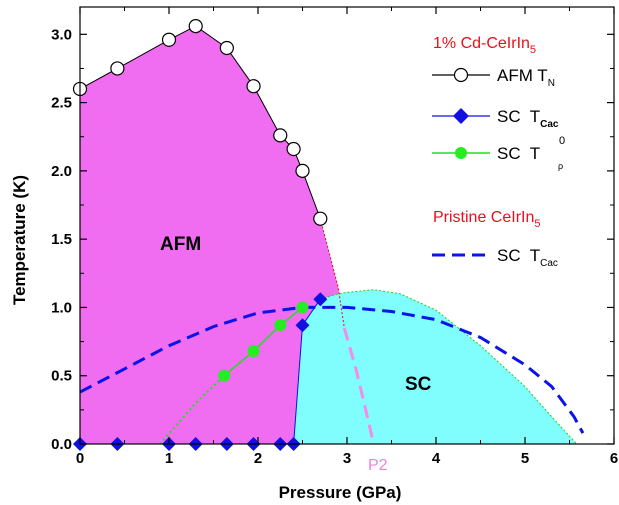 Image resolution: width=619 pixels, height=505 pixels. Describe the element at coordinates (61, 239) in the screenshot. I see `y-tick-label: 1.5` at that location.